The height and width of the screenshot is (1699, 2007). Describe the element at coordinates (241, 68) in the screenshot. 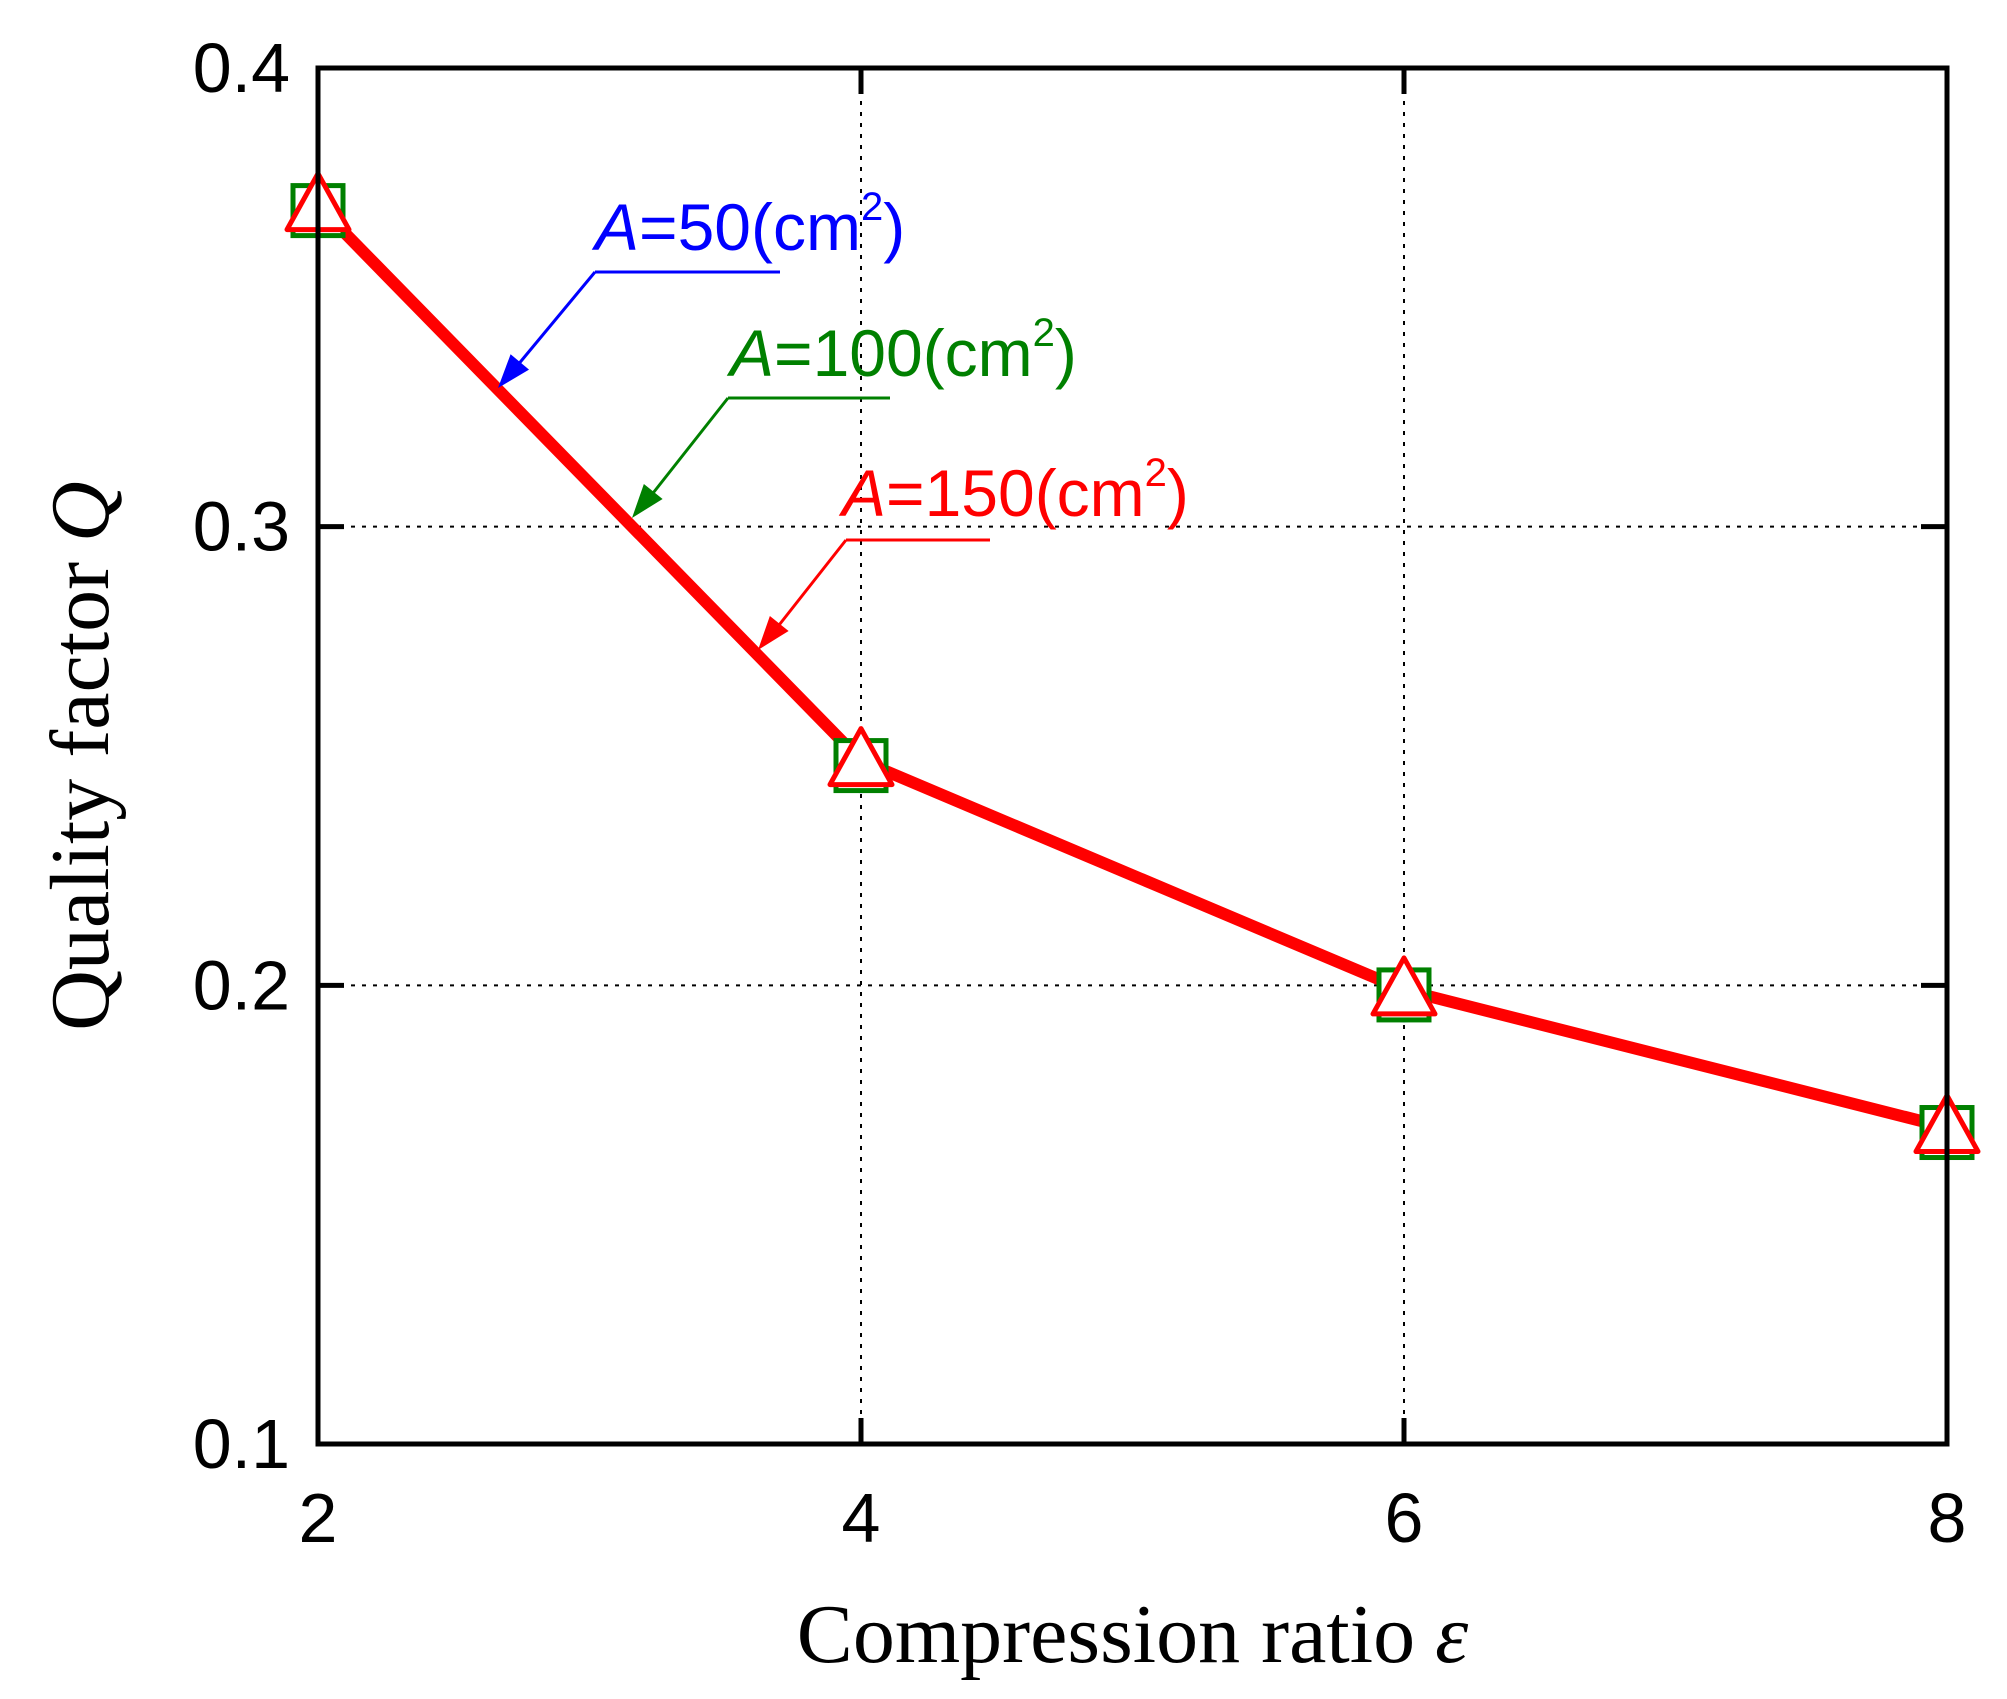

I see `y-tick-label: 0.4` at that location.